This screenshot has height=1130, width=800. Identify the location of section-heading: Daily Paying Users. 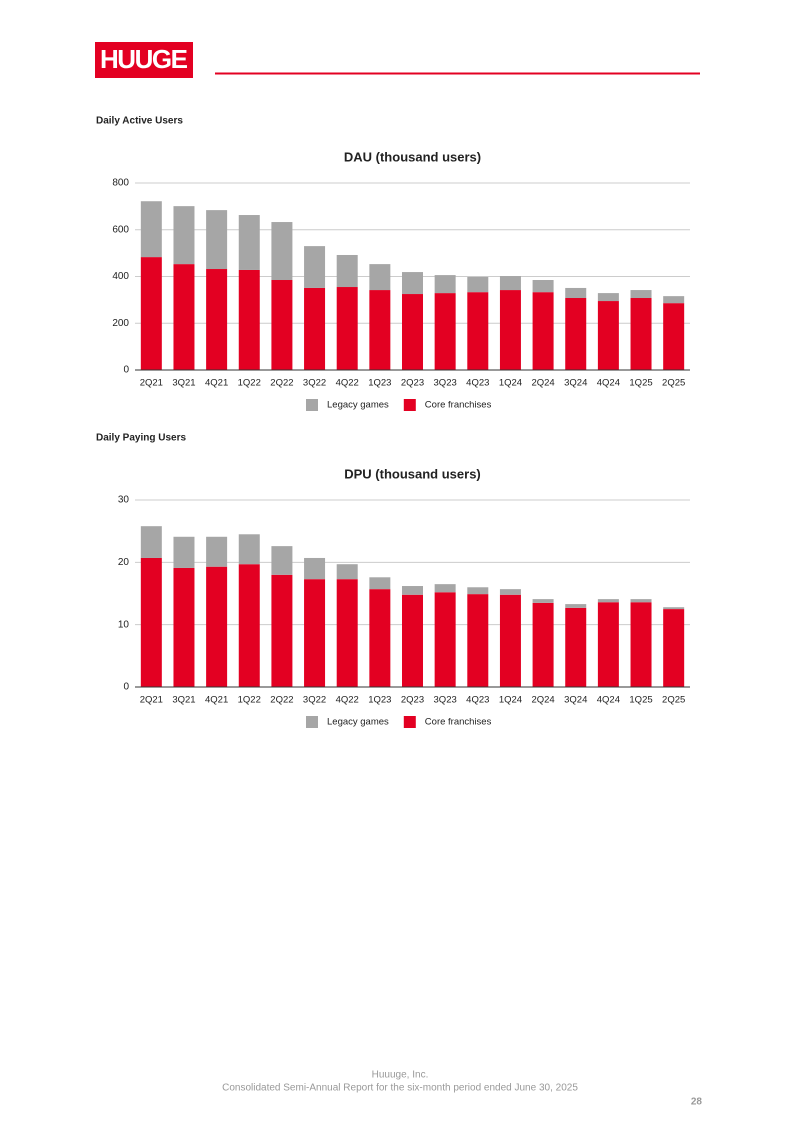
(141, 438).